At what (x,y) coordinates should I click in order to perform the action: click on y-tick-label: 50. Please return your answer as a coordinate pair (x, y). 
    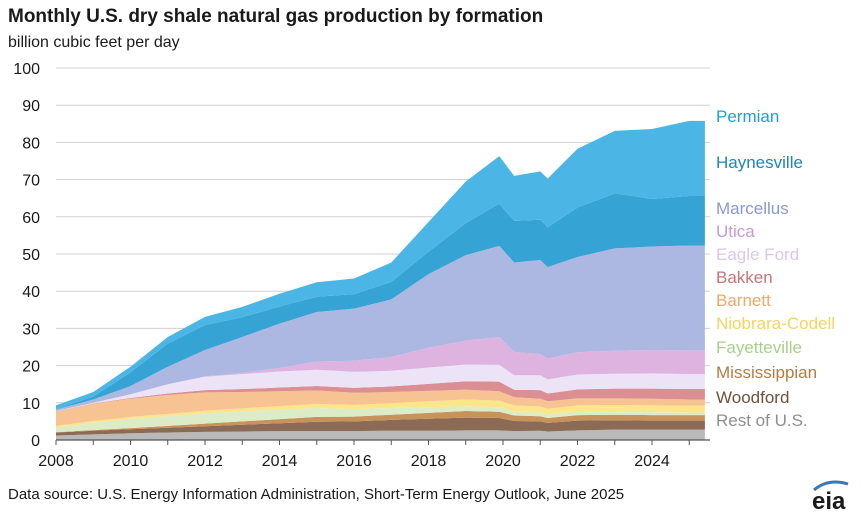
    Looking at the image, I should click on (31, 255).